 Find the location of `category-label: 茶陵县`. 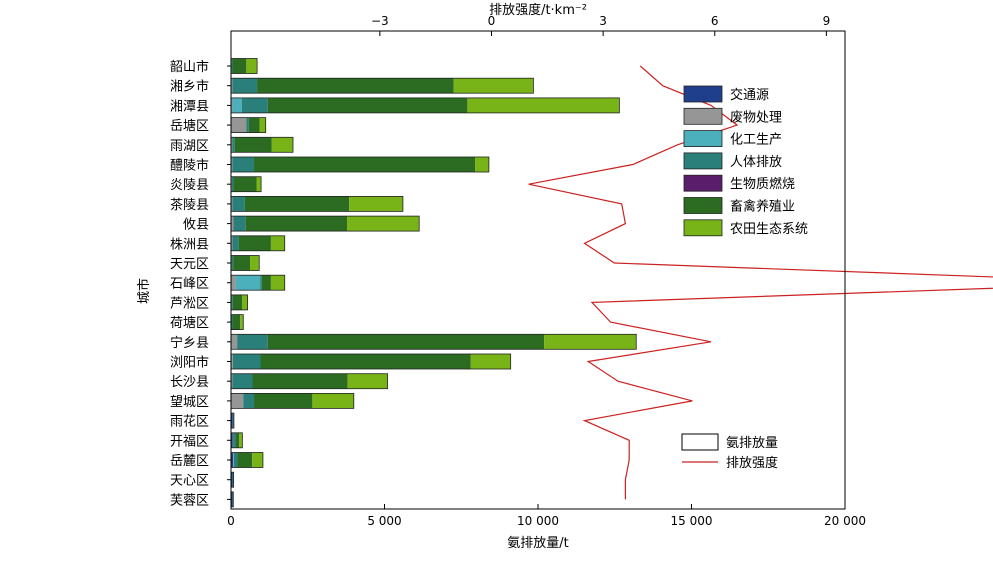

category-label: 茶陵县 is located at coordinates (189, 205).